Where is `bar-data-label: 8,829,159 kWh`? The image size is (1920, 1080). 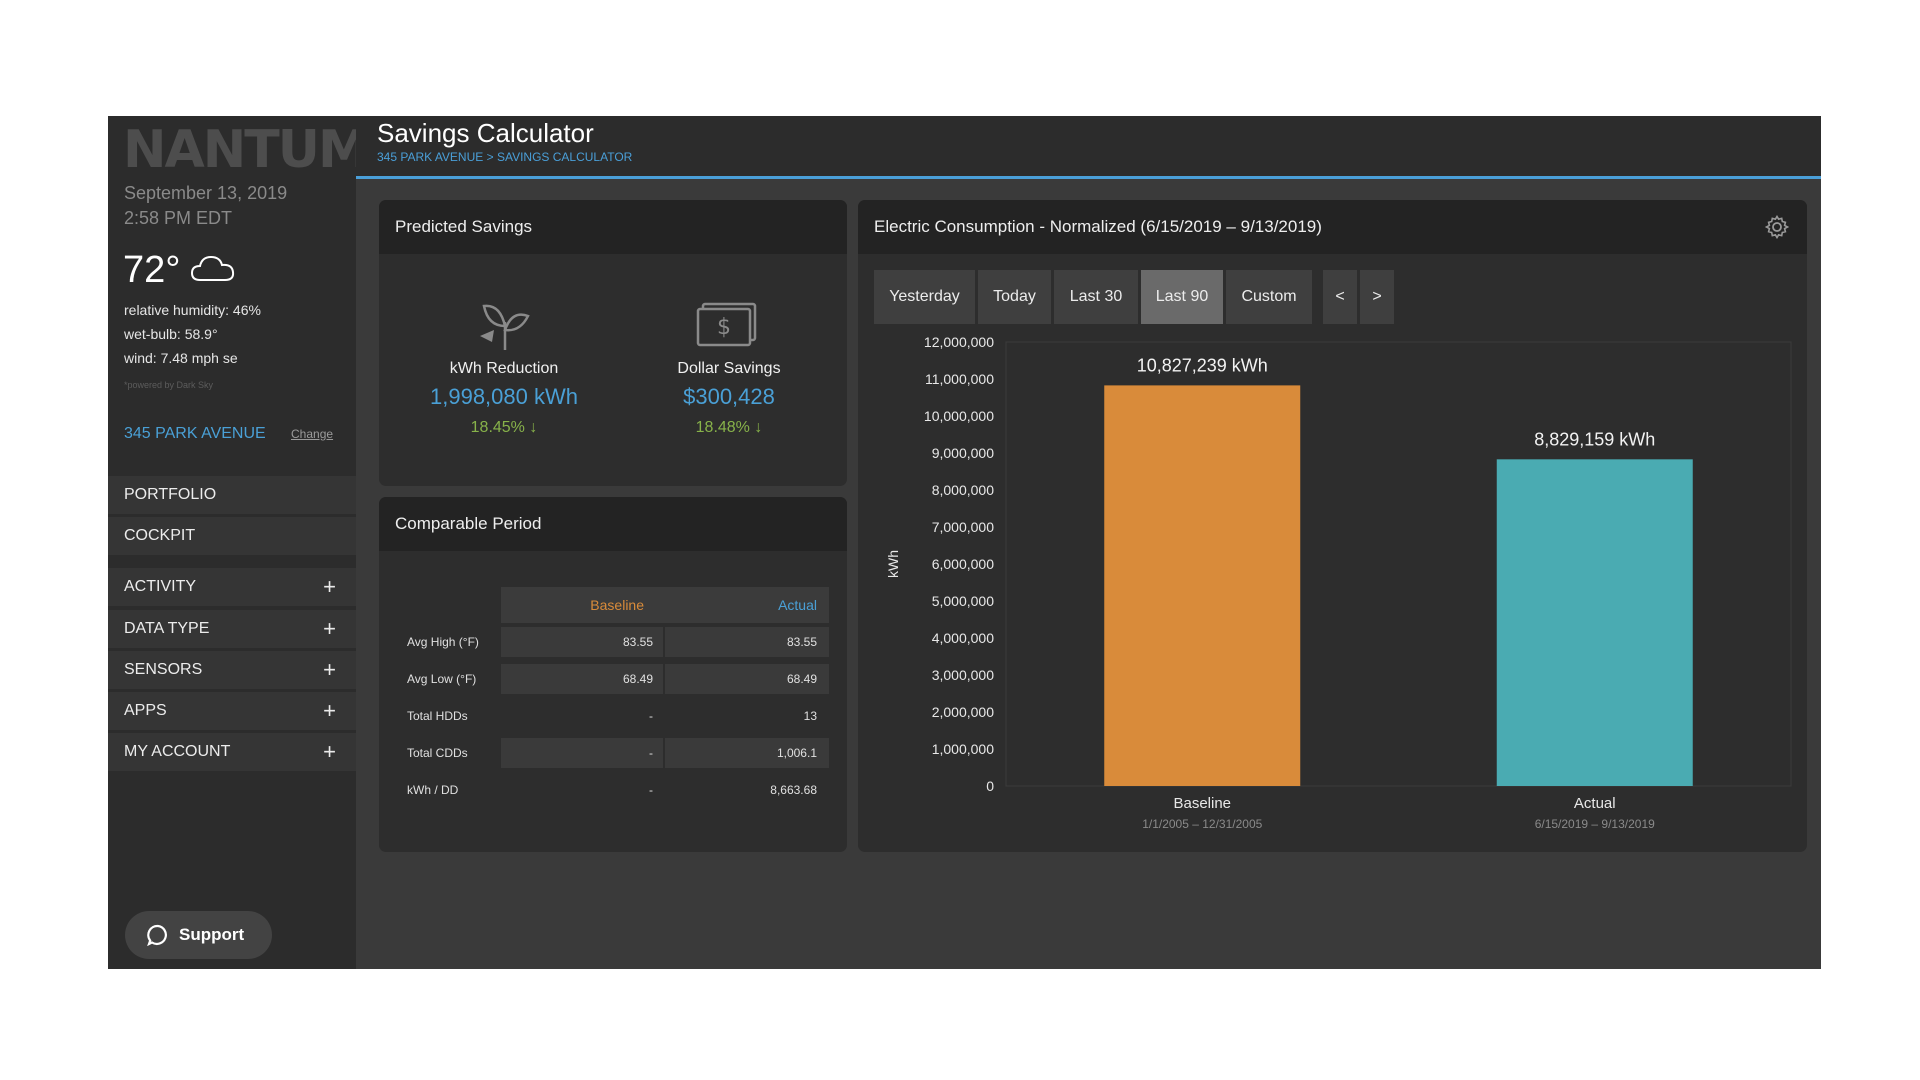
bar-data-label: 8,829,159 kWh is located at coordinates (1594, 439).